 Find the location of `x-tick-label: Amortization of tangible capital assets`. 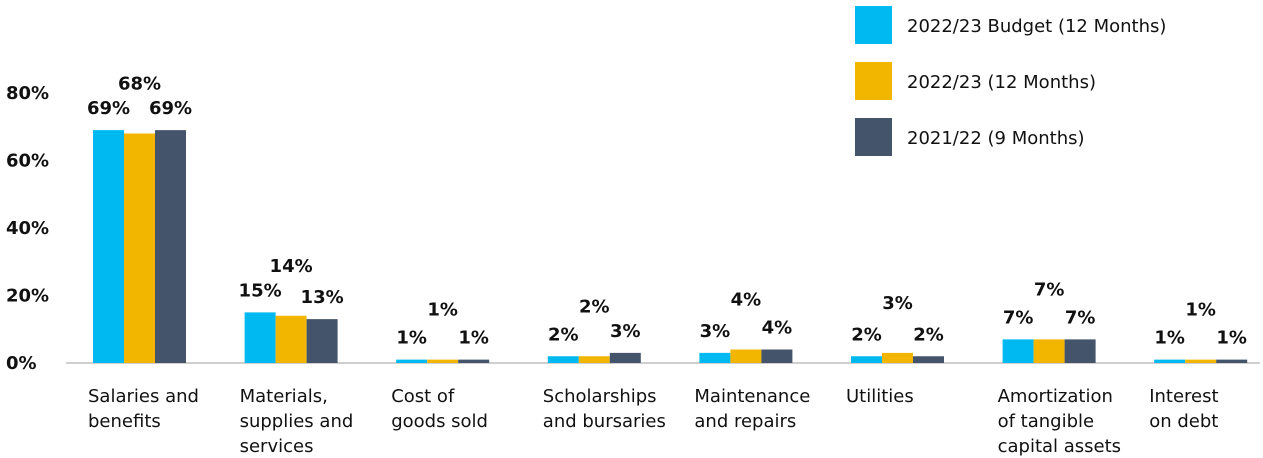

x-tick-label: Amortization of tangible capital assets is located at coordinates (1059, 421).